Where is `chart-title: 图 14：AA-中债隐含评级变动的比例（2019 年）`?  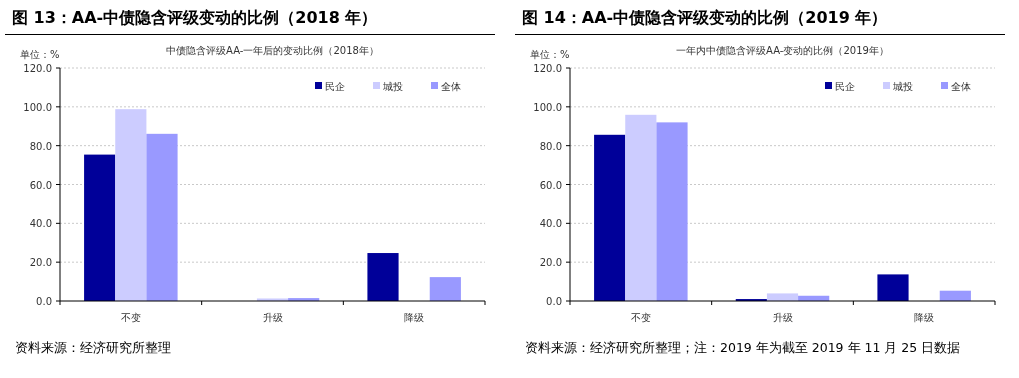
chart-title: 图 14：AA-中债隐含评级变动的比例（2019 年） is located at coordinates (705, 18).